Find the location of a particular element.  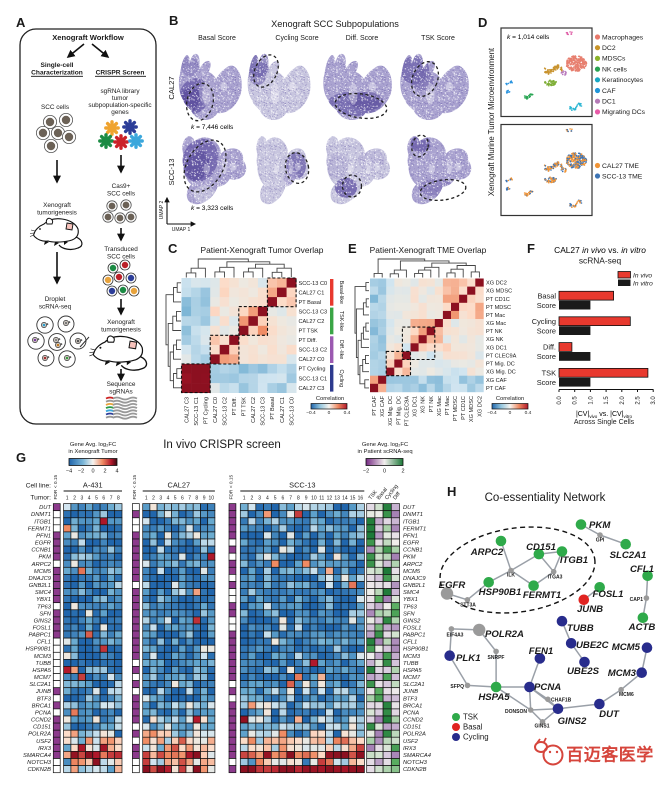

svg-text: −0.4 is located at coordinates (311, 413).